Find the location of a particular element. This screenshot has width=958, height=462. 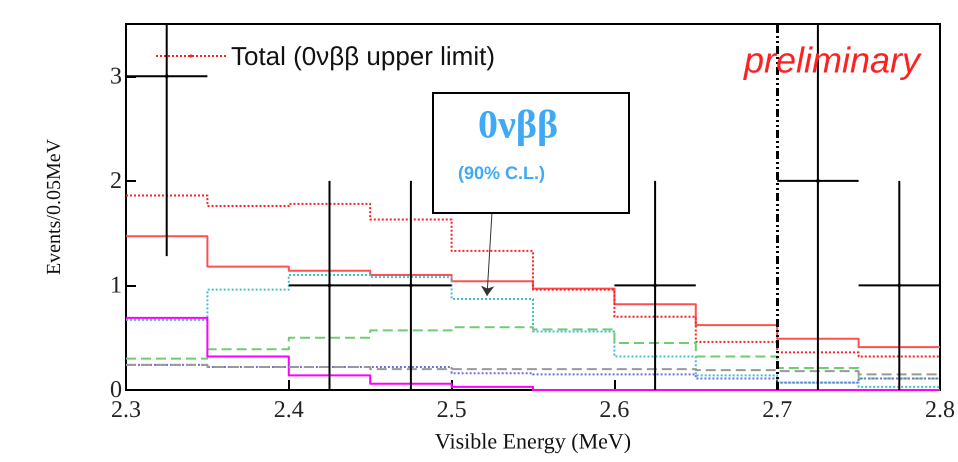

x-tick-label: 2.5 is located at coordinates (451, 410).